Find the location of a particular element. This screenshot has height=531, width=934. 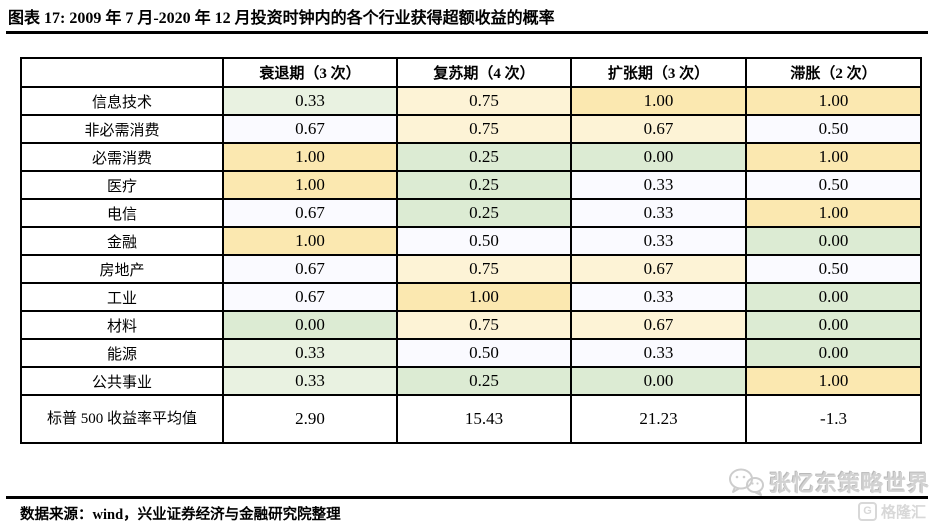

header-row: 衰退期（3 次） 复苏期（4 次） 扩张期（3 次） 滞胀（2 次） is located at coordinates (471, 72).